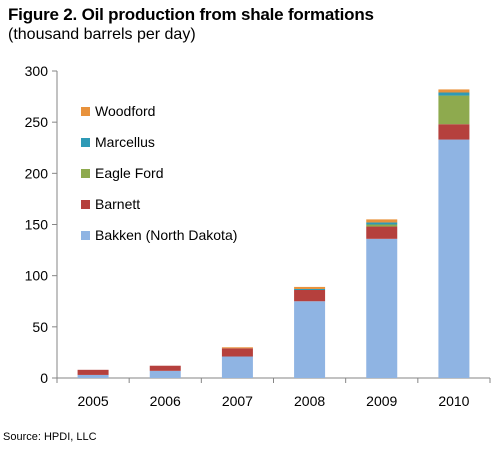  Describe the element at coordinates (125, 111) in the screenshot. I see `legend-label: Woodford` at that location.